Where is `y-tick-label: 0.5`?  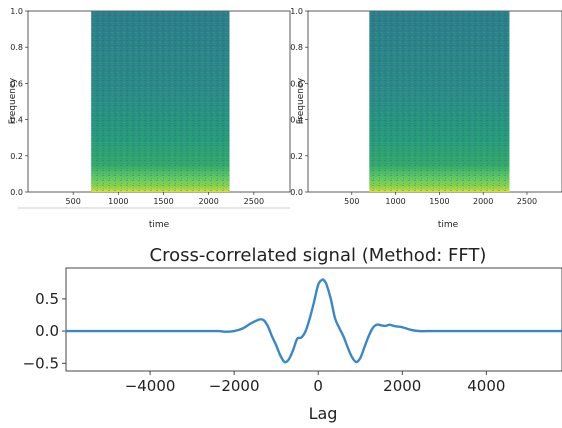 y-tick-label: 0.5 is located at coordinates (47, 299).